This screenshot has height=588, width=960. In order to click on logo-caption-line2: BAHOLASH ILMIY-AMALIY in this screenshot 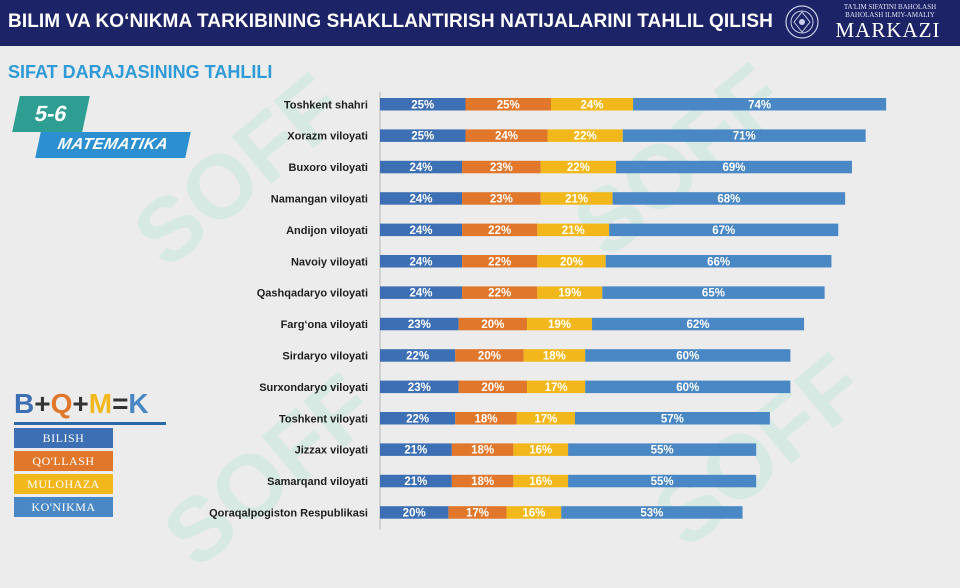, I will do `click(890, 15)`.